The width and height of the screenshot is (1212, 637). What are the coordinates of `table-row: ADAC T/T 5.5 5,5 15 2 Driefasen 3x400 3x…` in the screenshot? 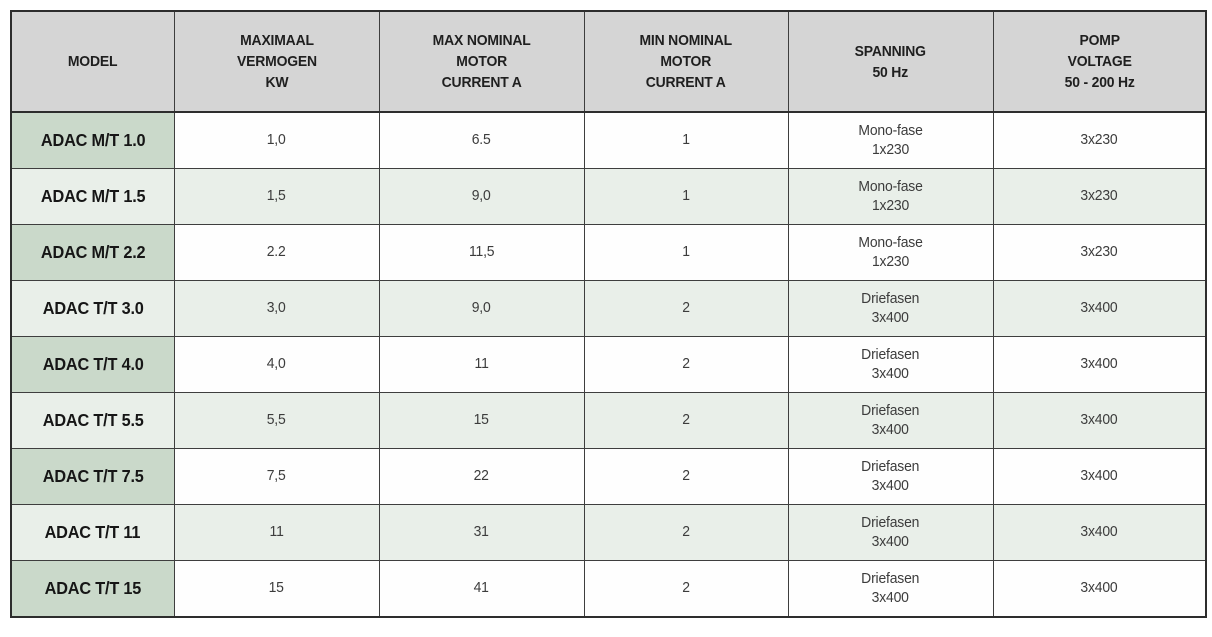 It's located at (608, 420).